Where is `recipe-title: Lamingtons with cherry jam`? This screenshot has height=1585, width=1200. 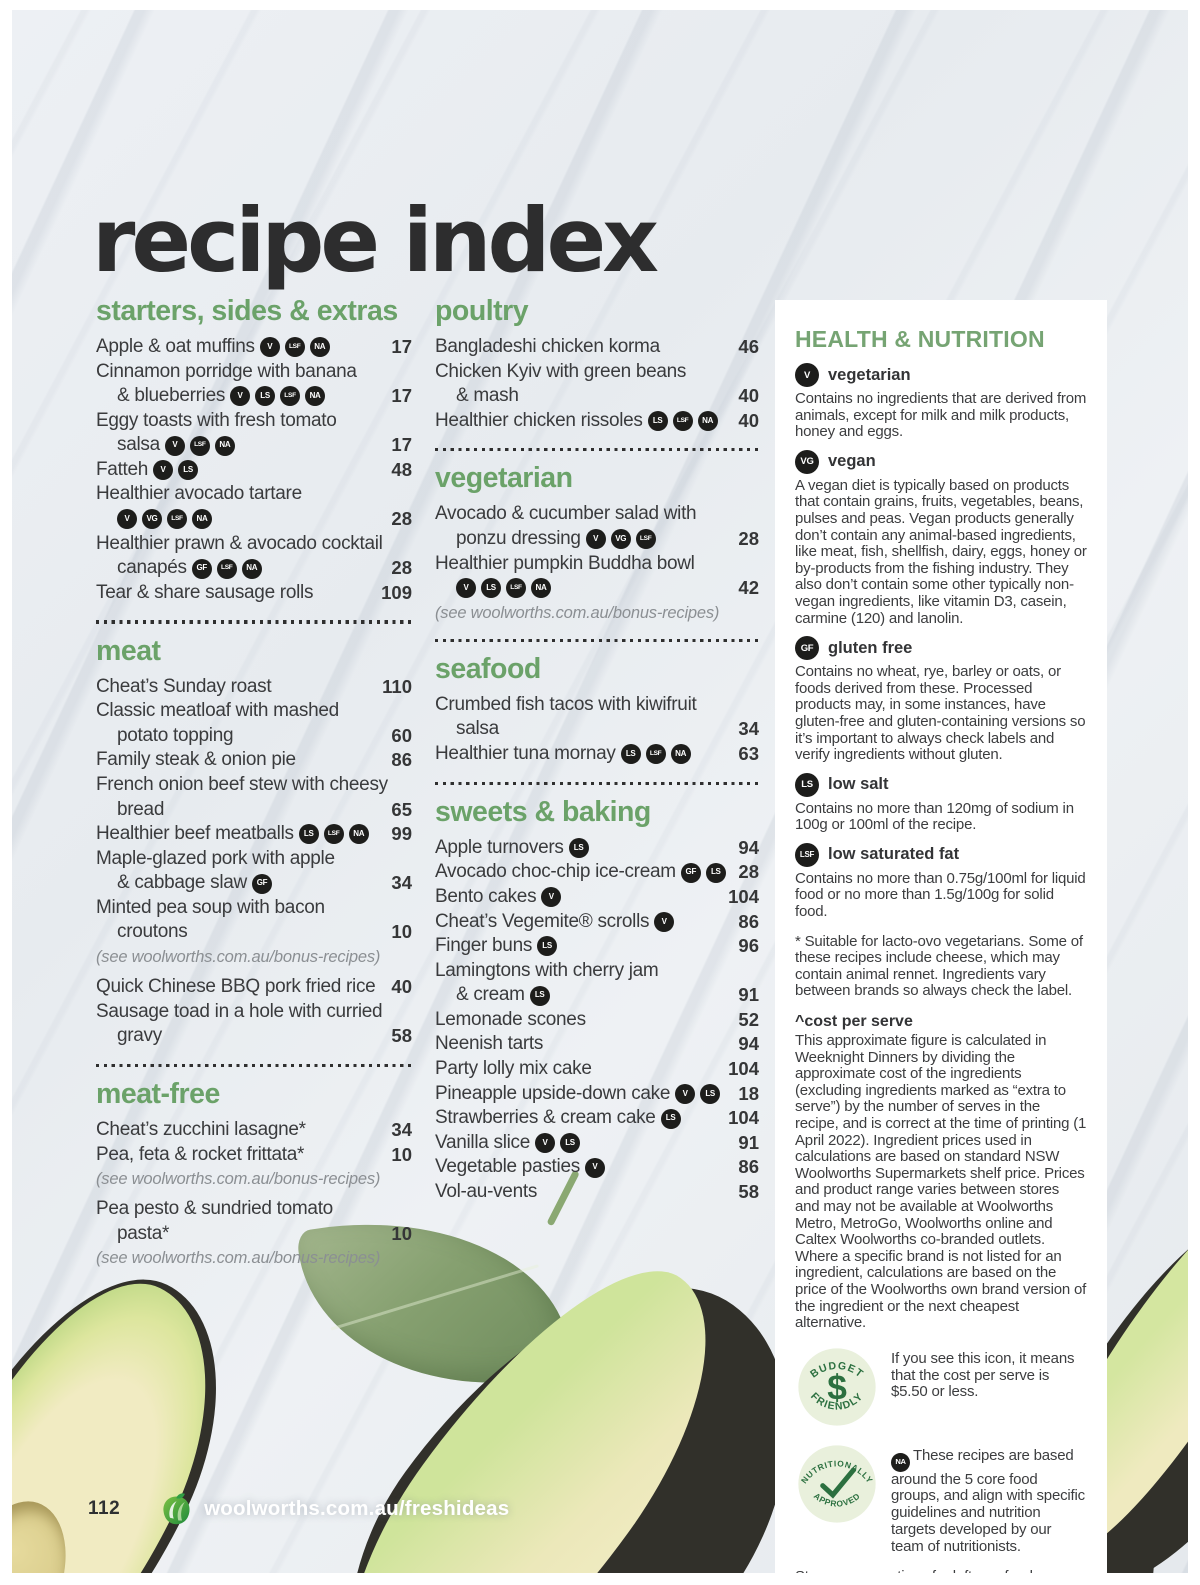
recipe-title: Lamingtons with cherry jam is located at coordinates (547, 970).